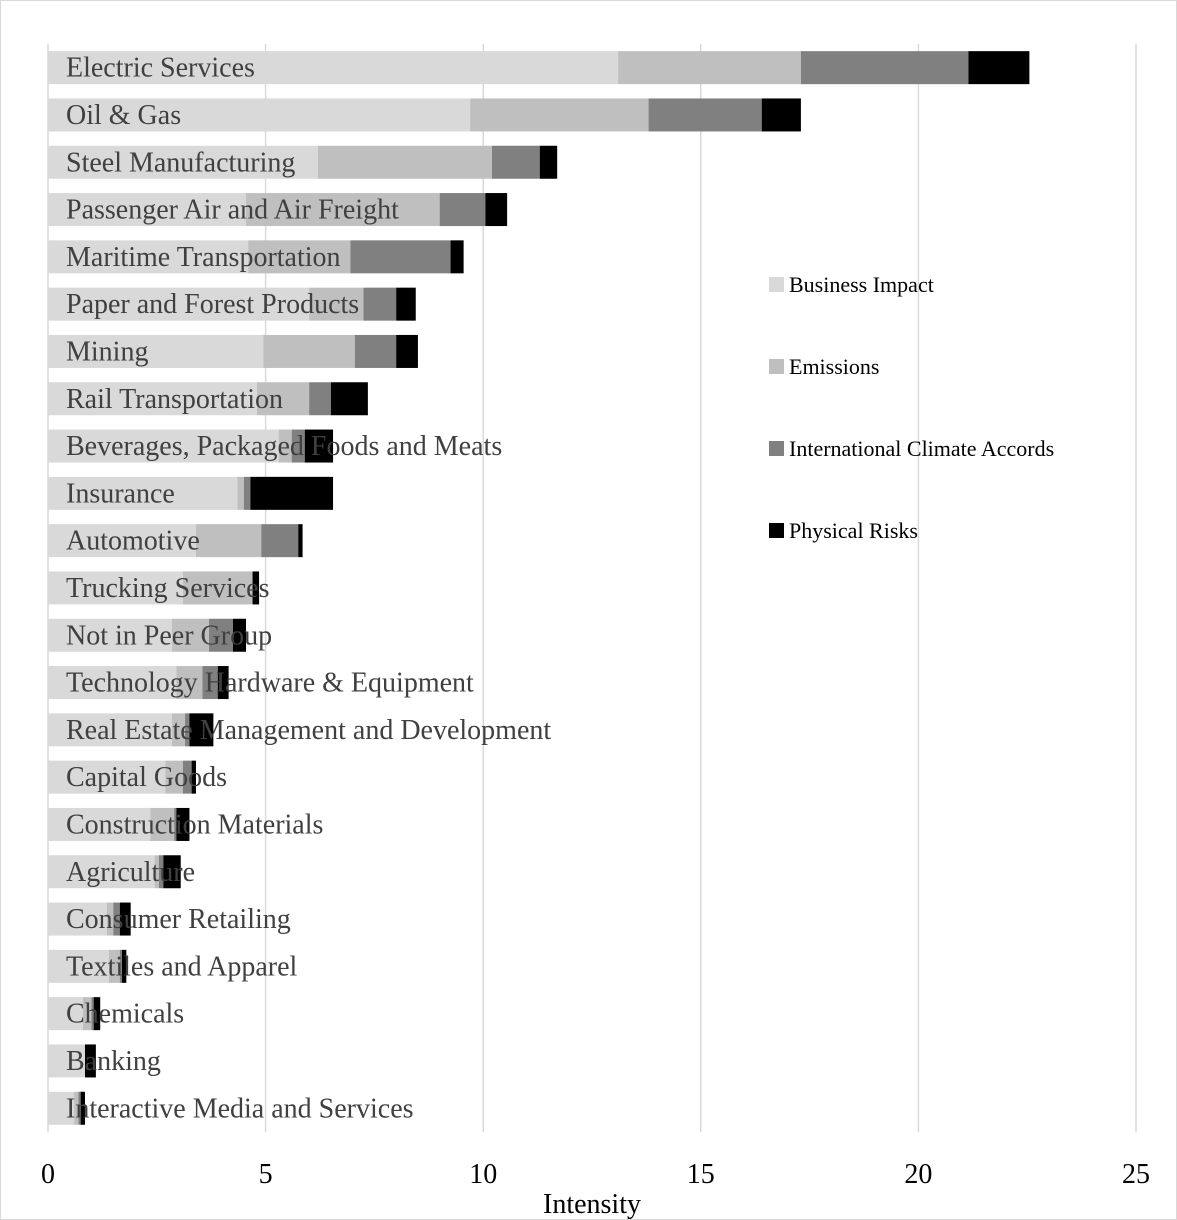 The width and height of the screenshot is (1177, 1220). I want to click on legend-label-business-impact: Business Impact, so click(861, 284).